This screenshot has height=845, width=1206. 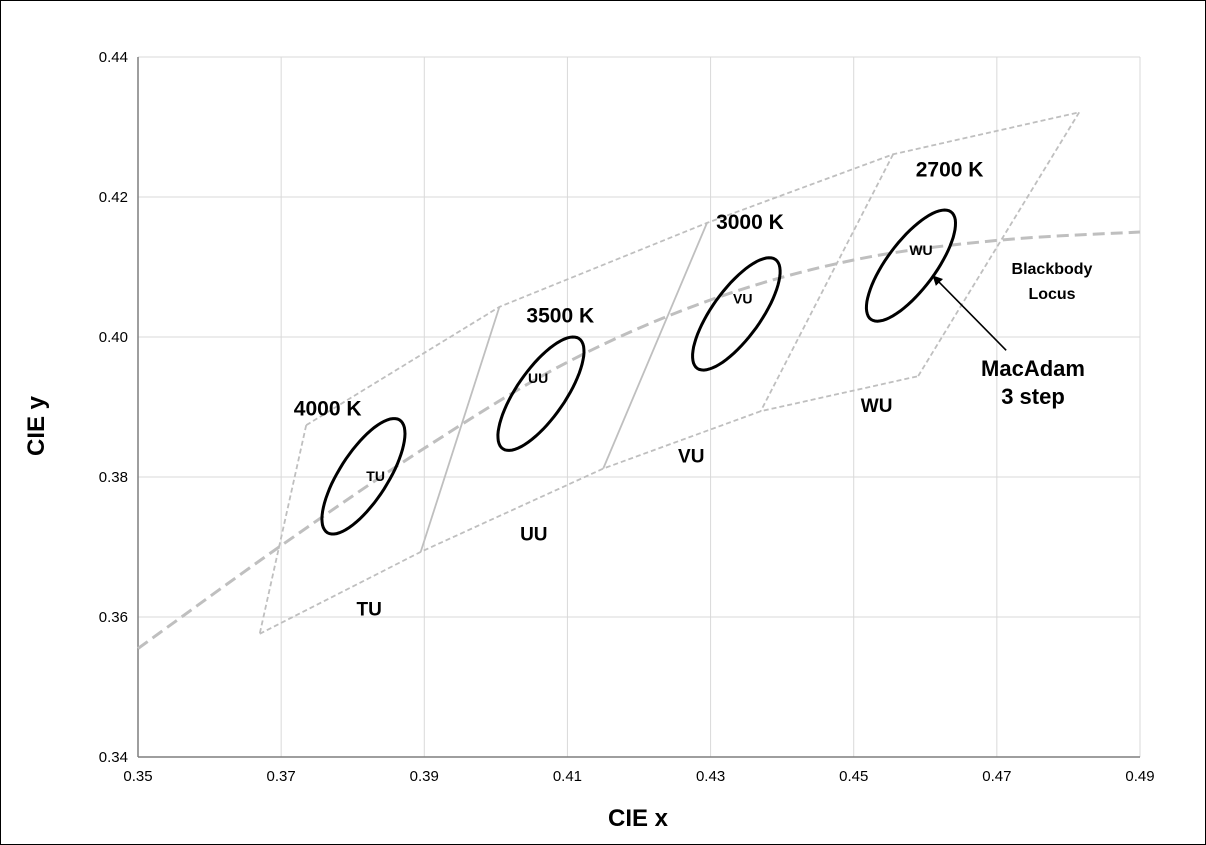 What do you see at coordinates (541, 393) in the screenshot?
I see `macadam-ellipse-uu` at bounding box center [541, 393].